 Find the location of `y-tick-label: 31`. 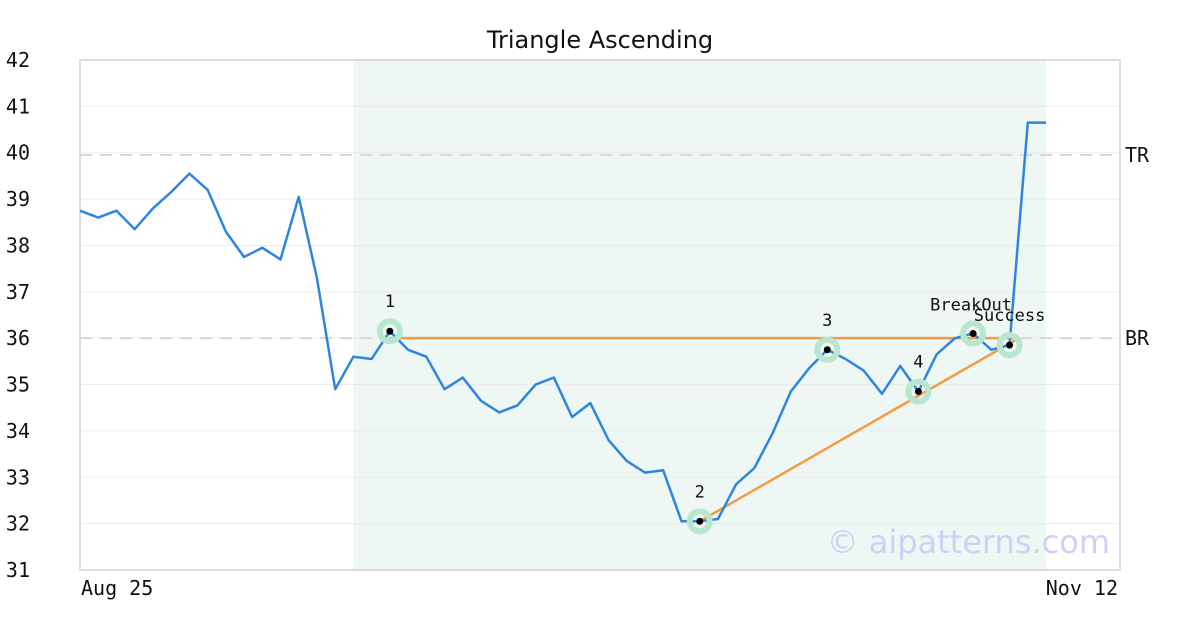

y-tick-label: 31 is located at coordinates (18, 570).